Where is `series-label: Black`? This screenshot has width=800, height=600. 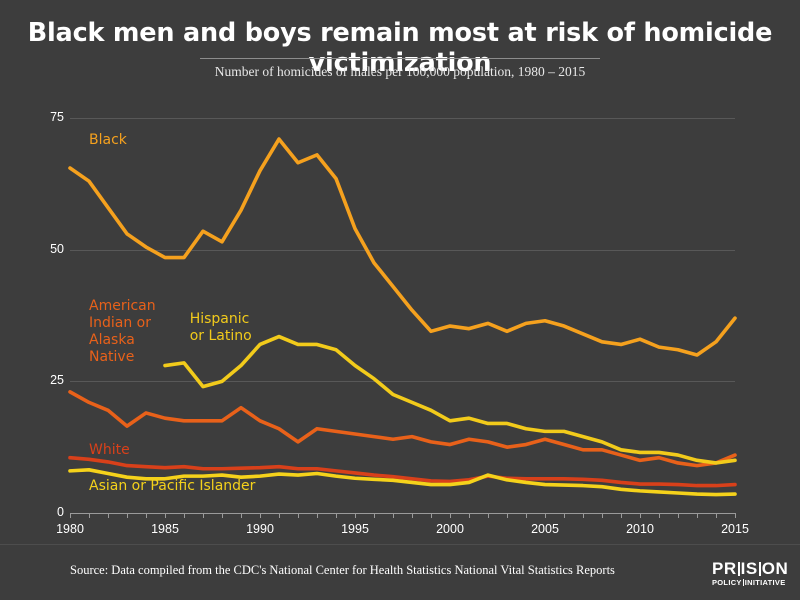 series-label: Black is located at coordinates (108, 139).